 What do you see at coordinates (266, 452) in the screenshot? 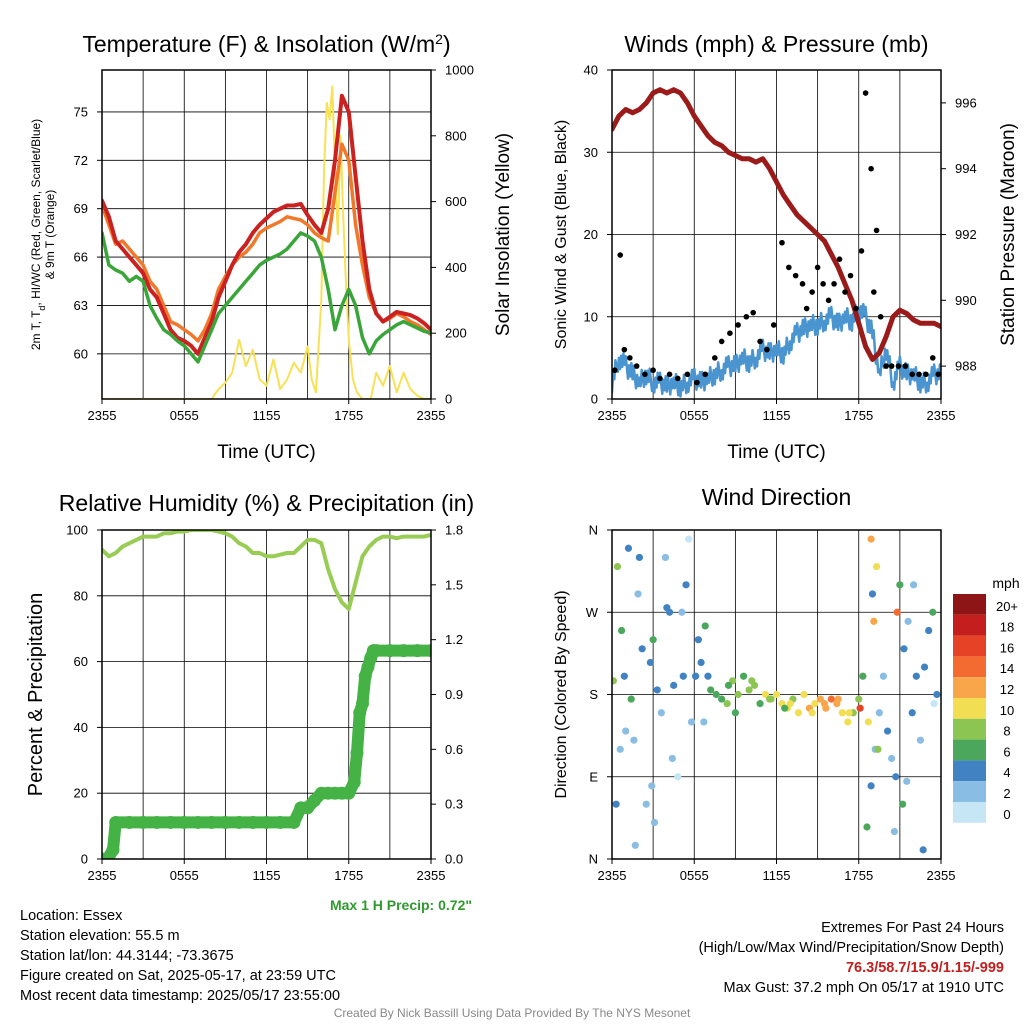
I see `x-axis-label: Time (UTC)` at bounding box center [266, 452].